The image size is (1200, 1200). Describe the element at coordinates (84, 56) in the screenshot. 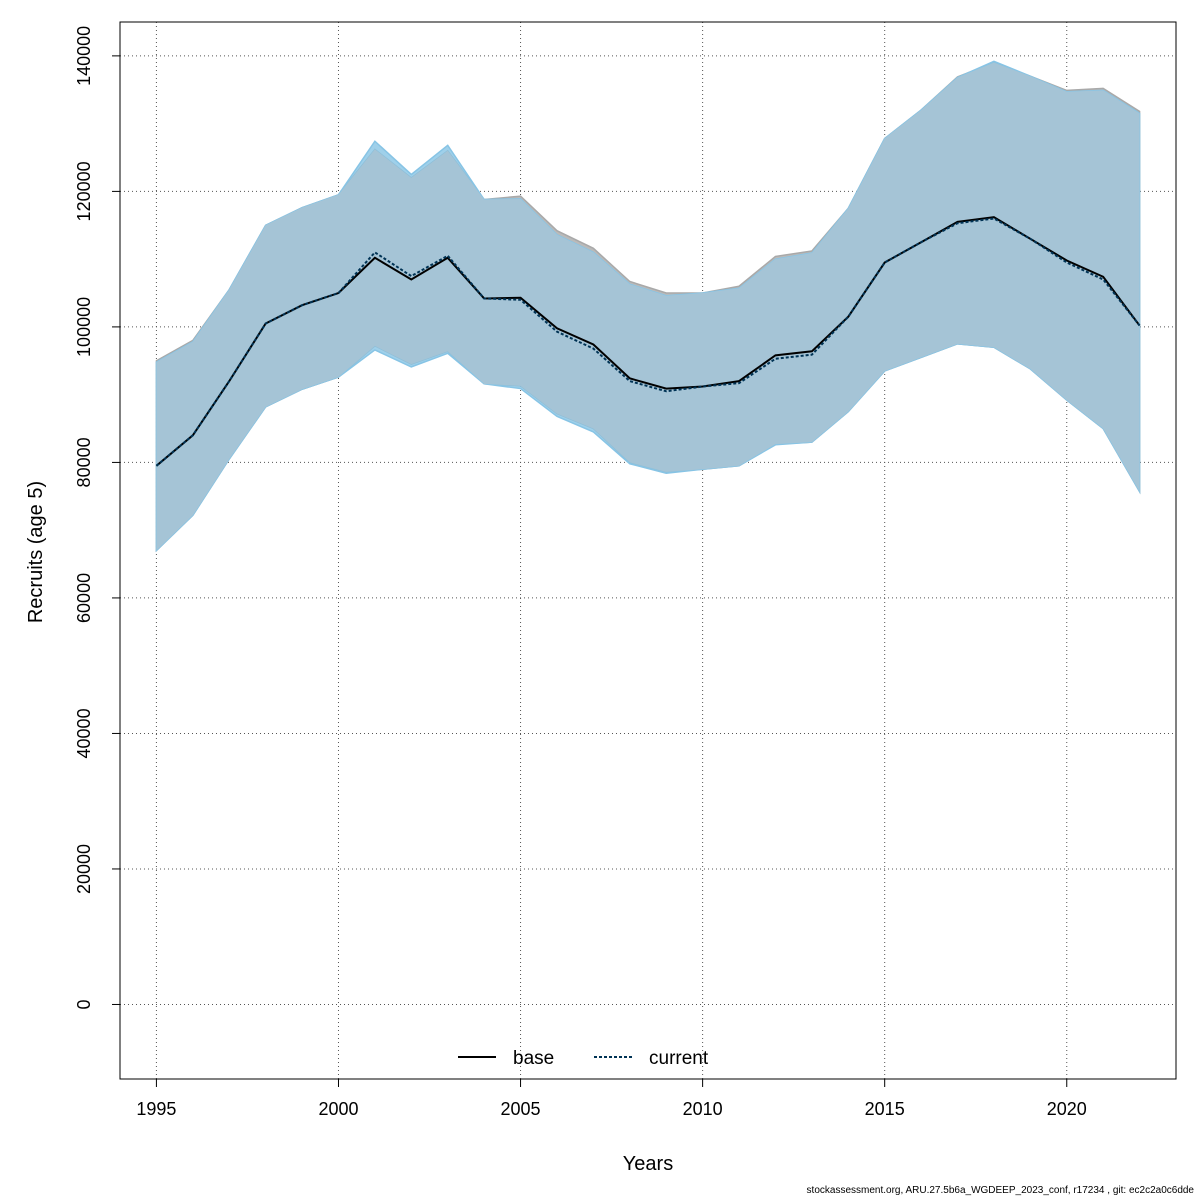

I see `y-tick-label: 140000` at that location.